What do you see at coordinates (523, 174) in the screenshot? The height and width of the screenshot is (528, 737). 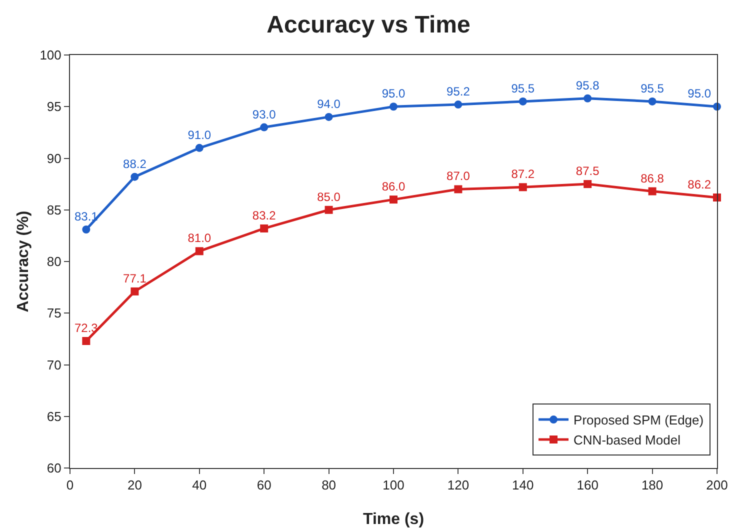 I see `data-label: 87.2` at bounding box center [523, 174].